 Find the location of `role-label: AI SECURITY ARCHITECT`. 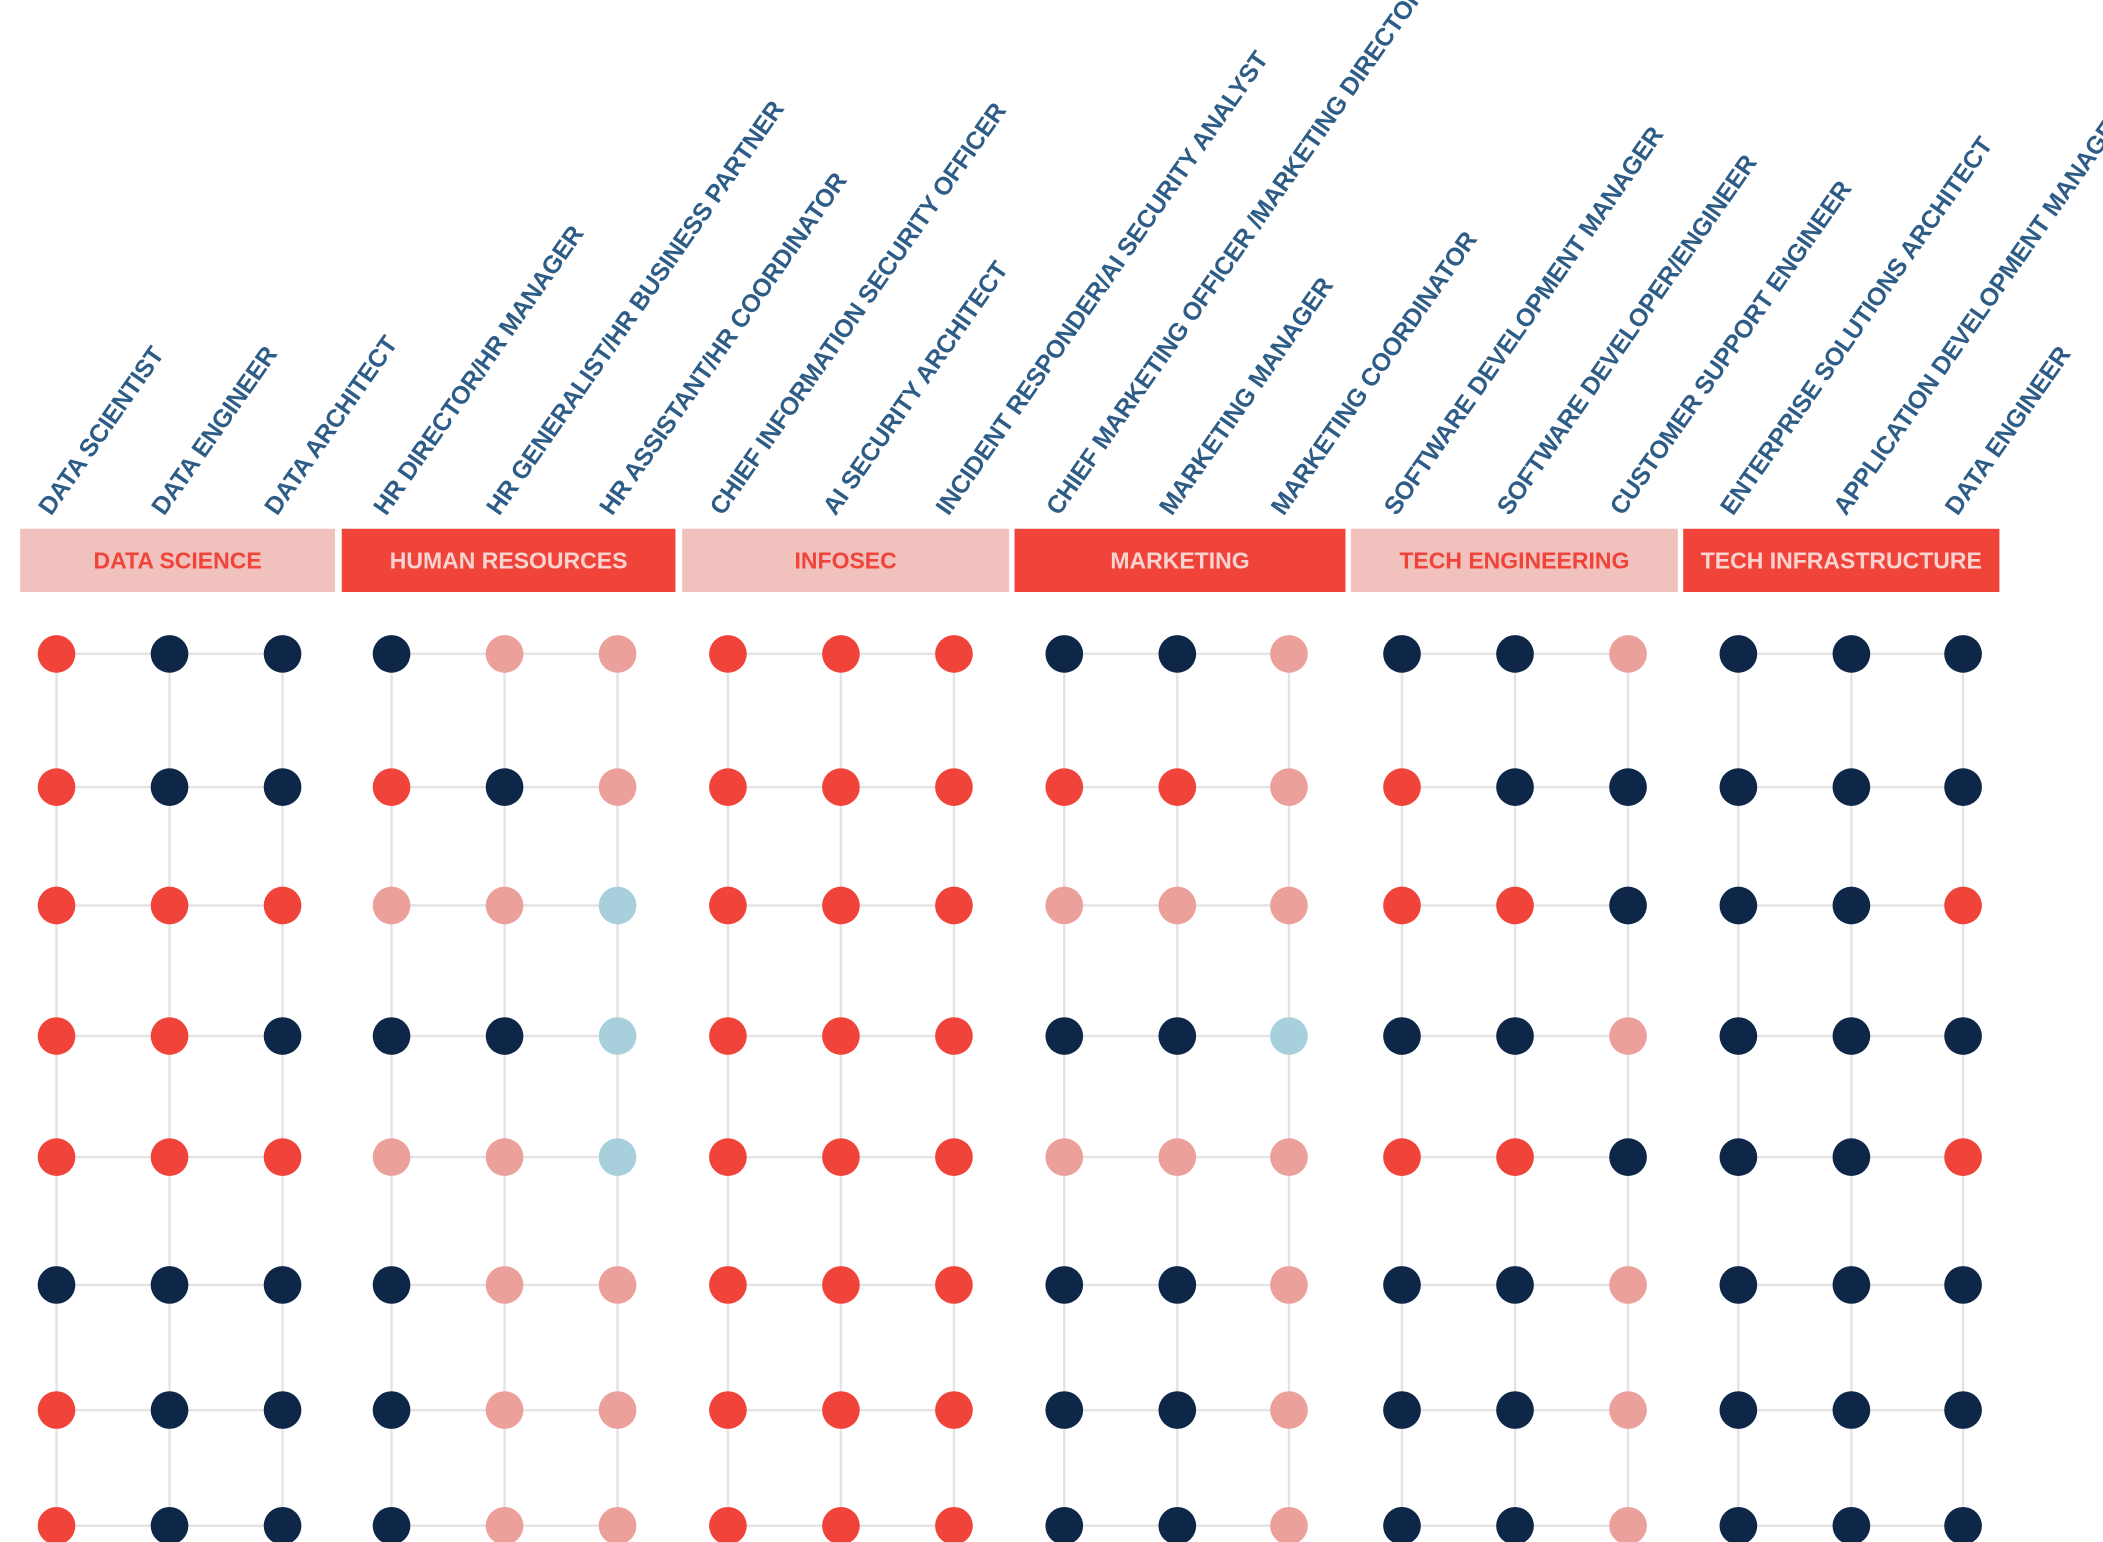

role-label: AI SECURITY ARCHITECT is located at coordinates (916, 389).